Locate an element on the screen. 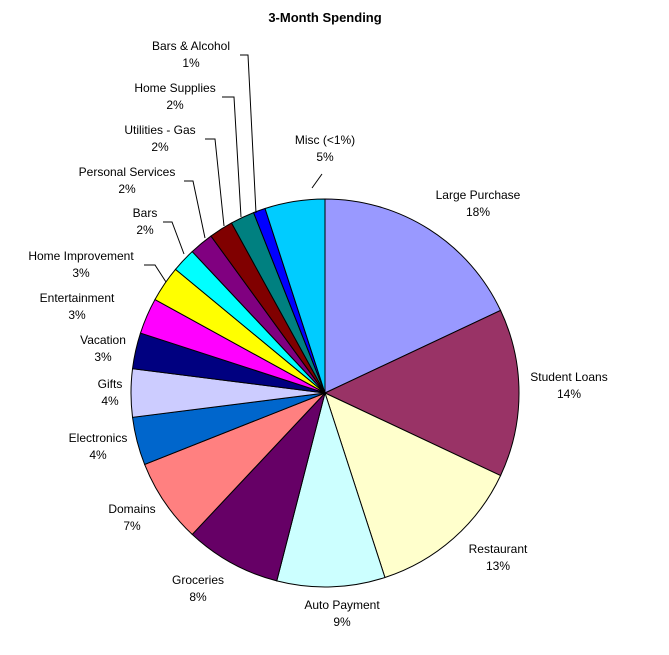 The height and width of the screenshot is (655, 669). slice-label: Electronics 4% is located at coordinates (98, 447).